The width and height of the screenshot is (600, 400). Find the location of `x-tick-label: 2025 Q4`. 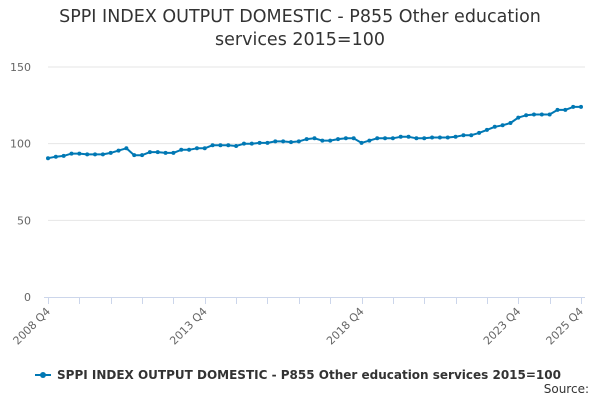

x-tick-label: 2025 Q4 is located at coordinates (565, 326).